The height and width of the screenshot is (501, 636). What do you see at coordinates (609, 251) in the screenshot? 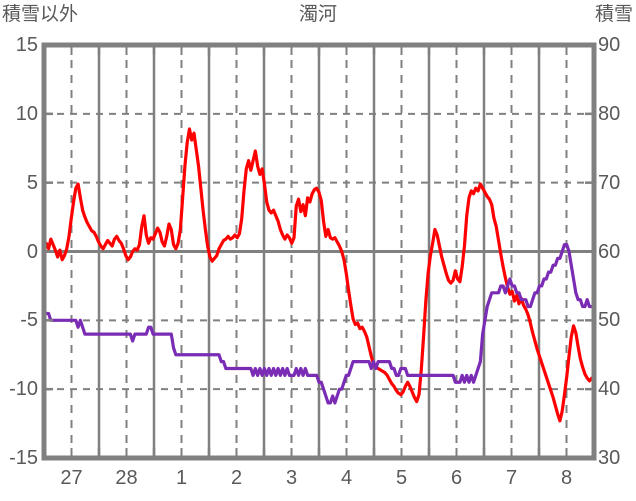
I see `y-axis-right-tick: 60` at bounding box center [609, 251].